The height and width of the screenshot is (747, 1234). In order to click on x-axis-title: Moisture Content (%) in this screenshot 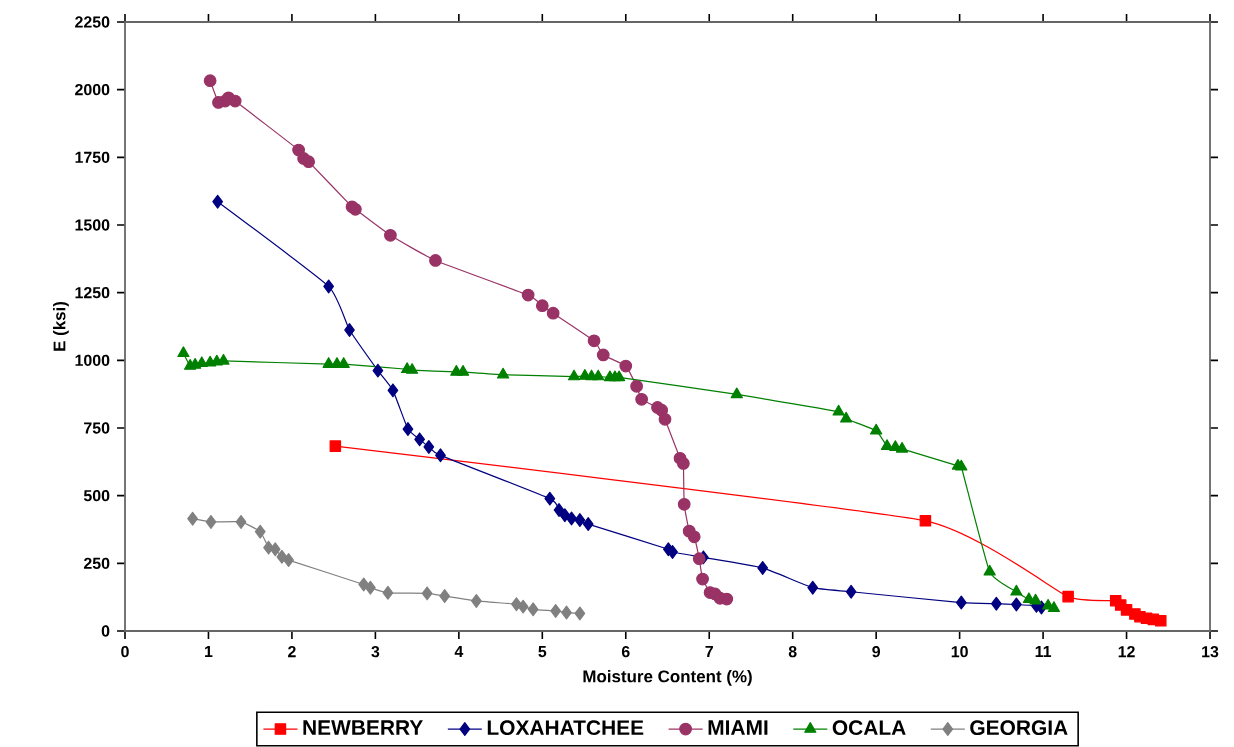, I will do `click(667, 677)`.